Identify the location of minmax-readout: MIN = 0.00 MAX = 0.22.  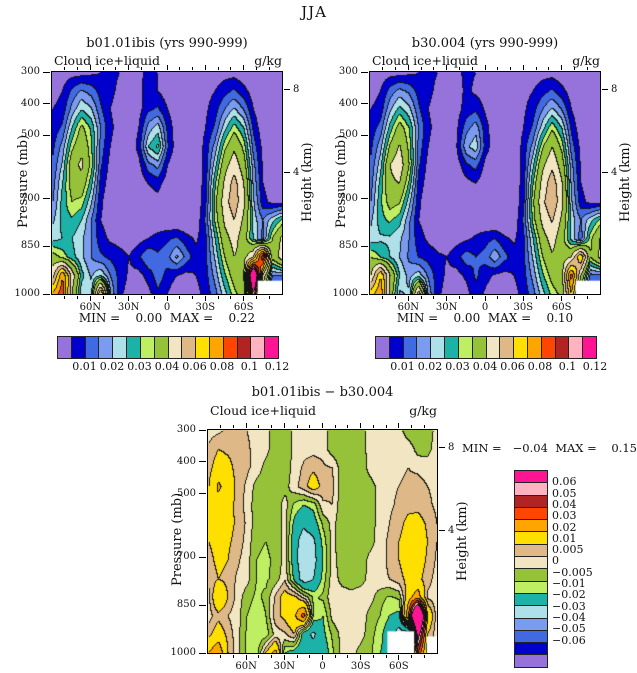
(167, 318).